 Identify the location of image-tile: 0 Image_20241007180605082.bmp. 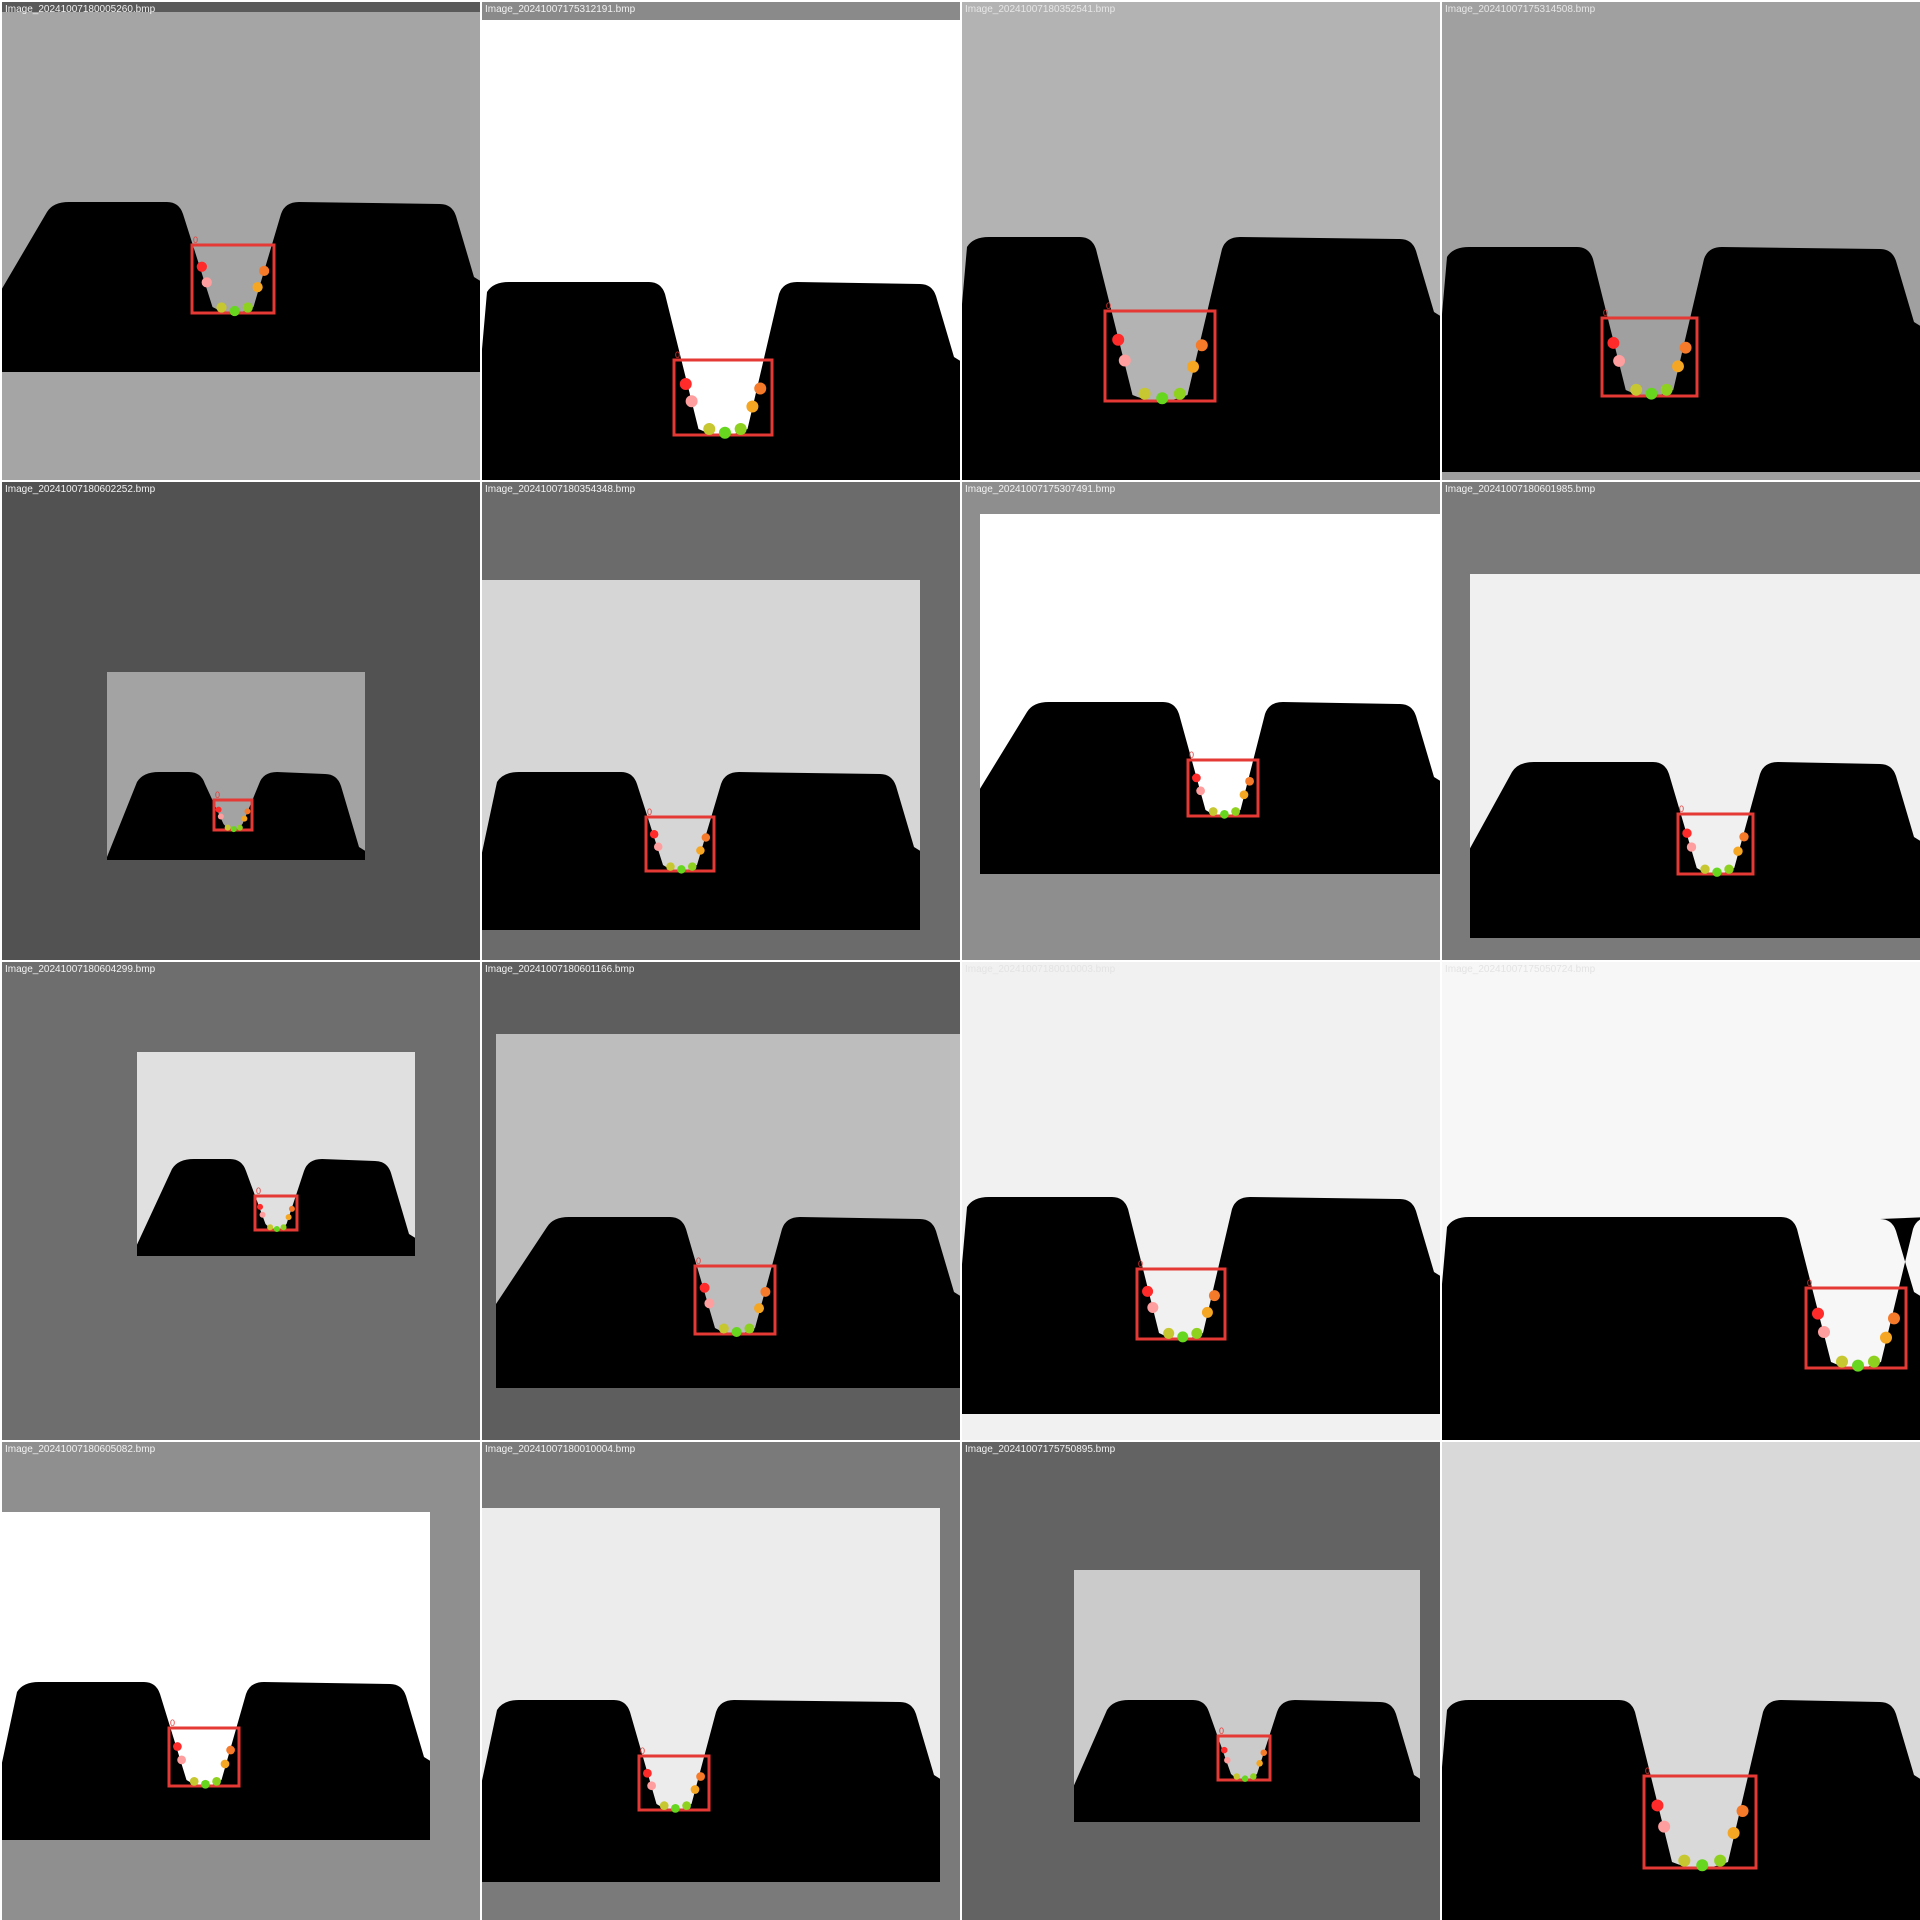
(241, 1681).